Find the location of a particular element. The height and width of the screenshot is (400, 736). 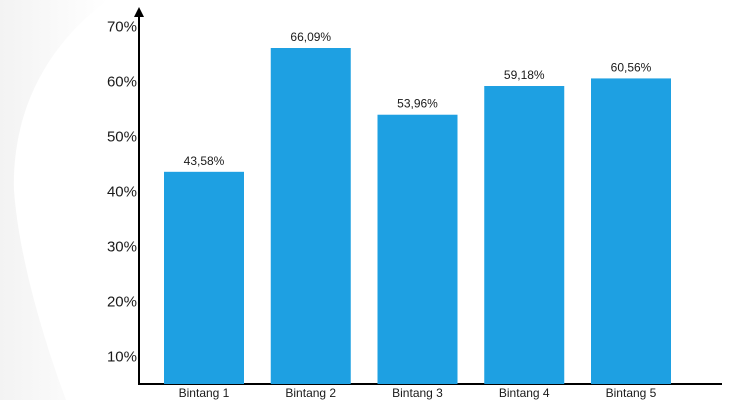

y-tick-label: 10% is located at coordinates (122, 357).